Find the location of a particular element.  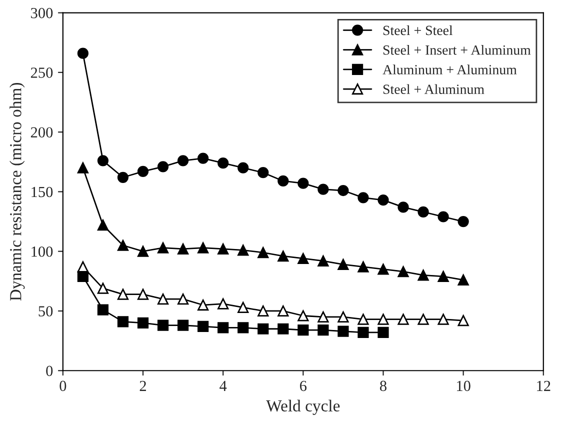

x-tick-label: 10 is located at coordinates (463, 386).